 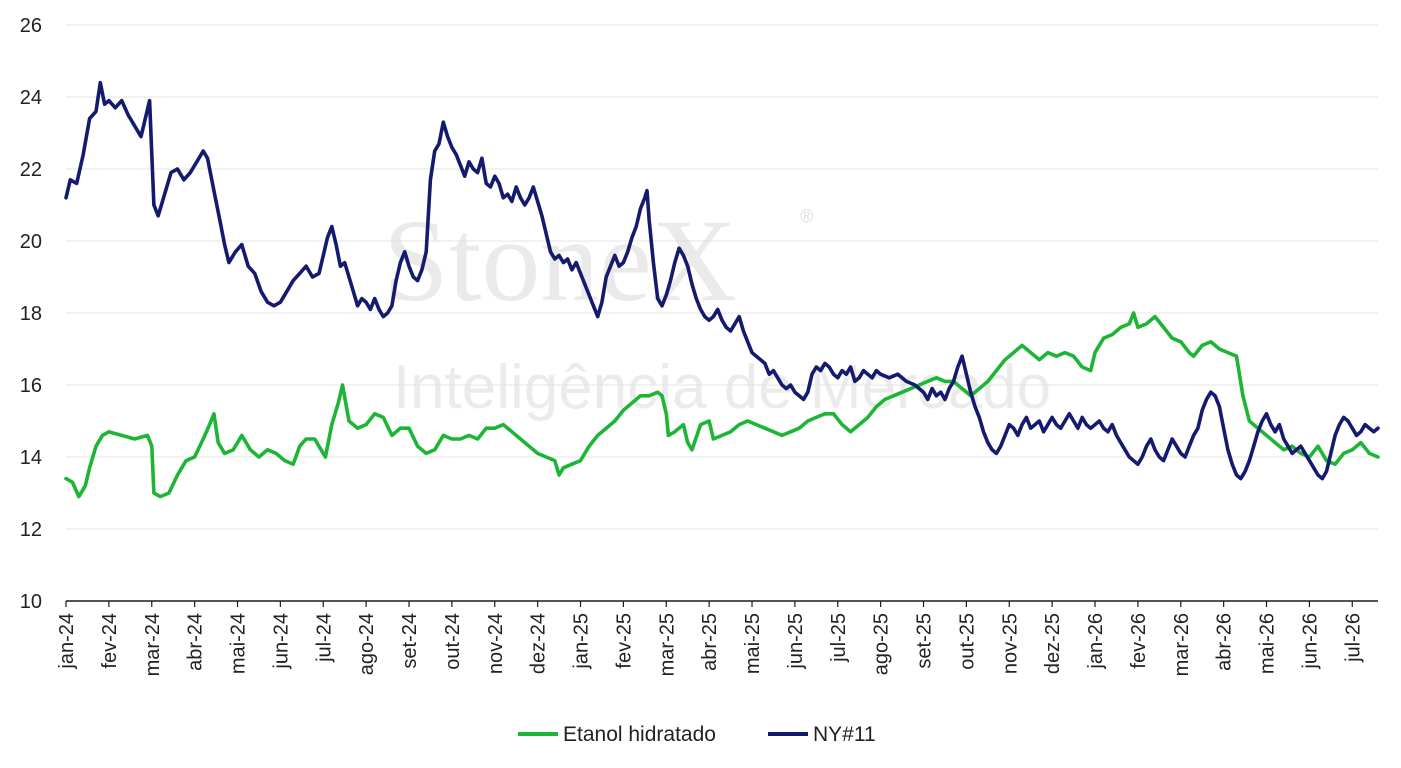 I want to click on y-tick-label: 18, so click(x=31, y=314).